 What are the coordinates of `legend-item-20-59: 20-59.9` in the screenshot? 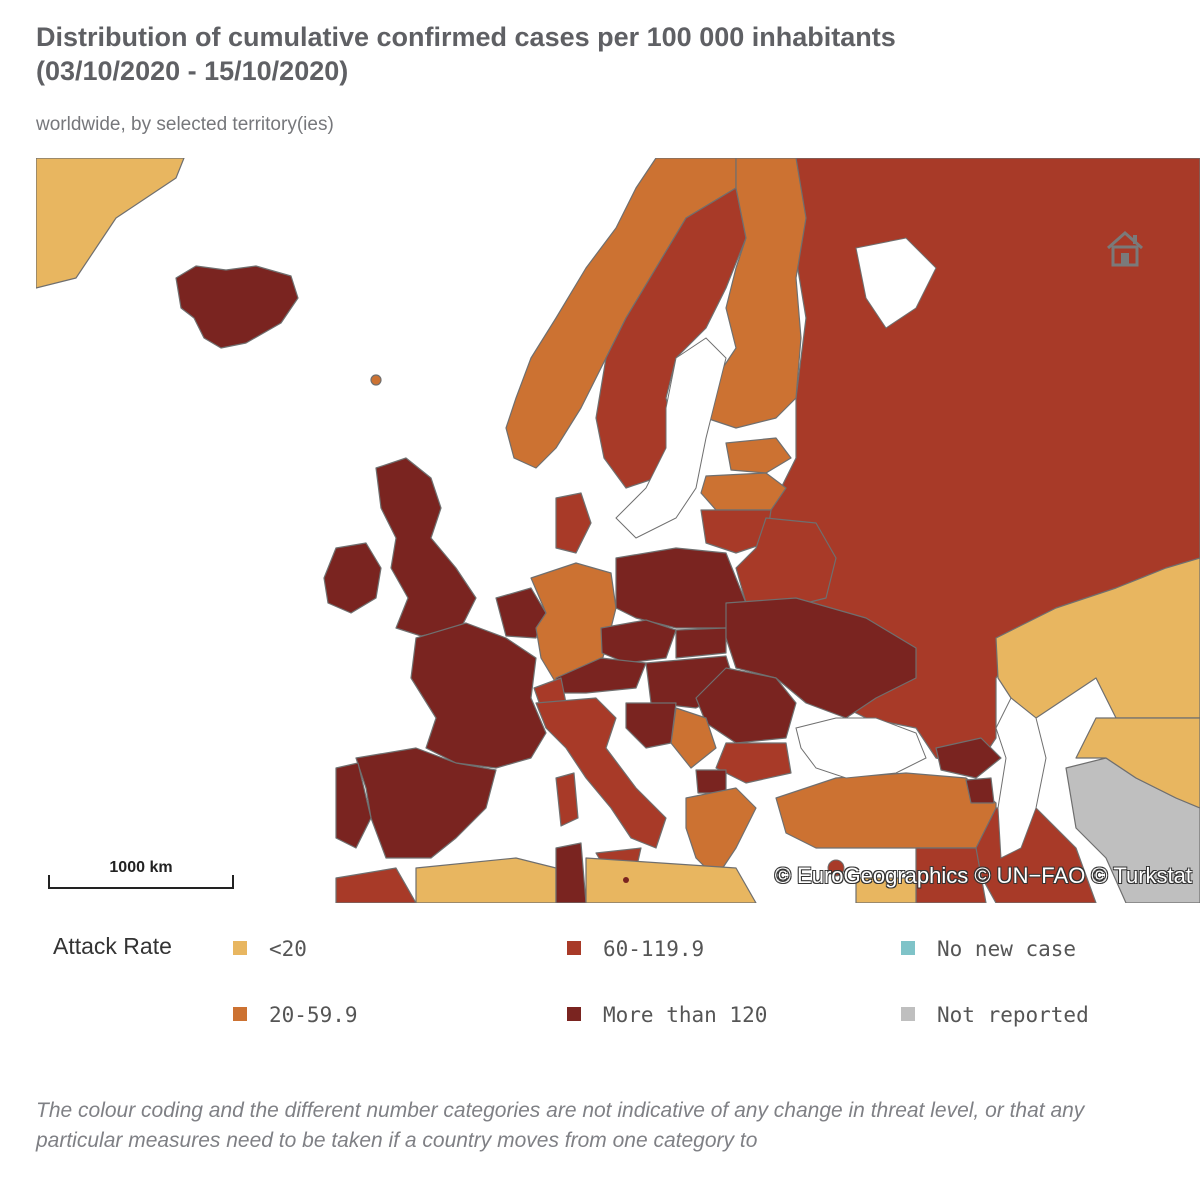 It's located at (295, 1015).